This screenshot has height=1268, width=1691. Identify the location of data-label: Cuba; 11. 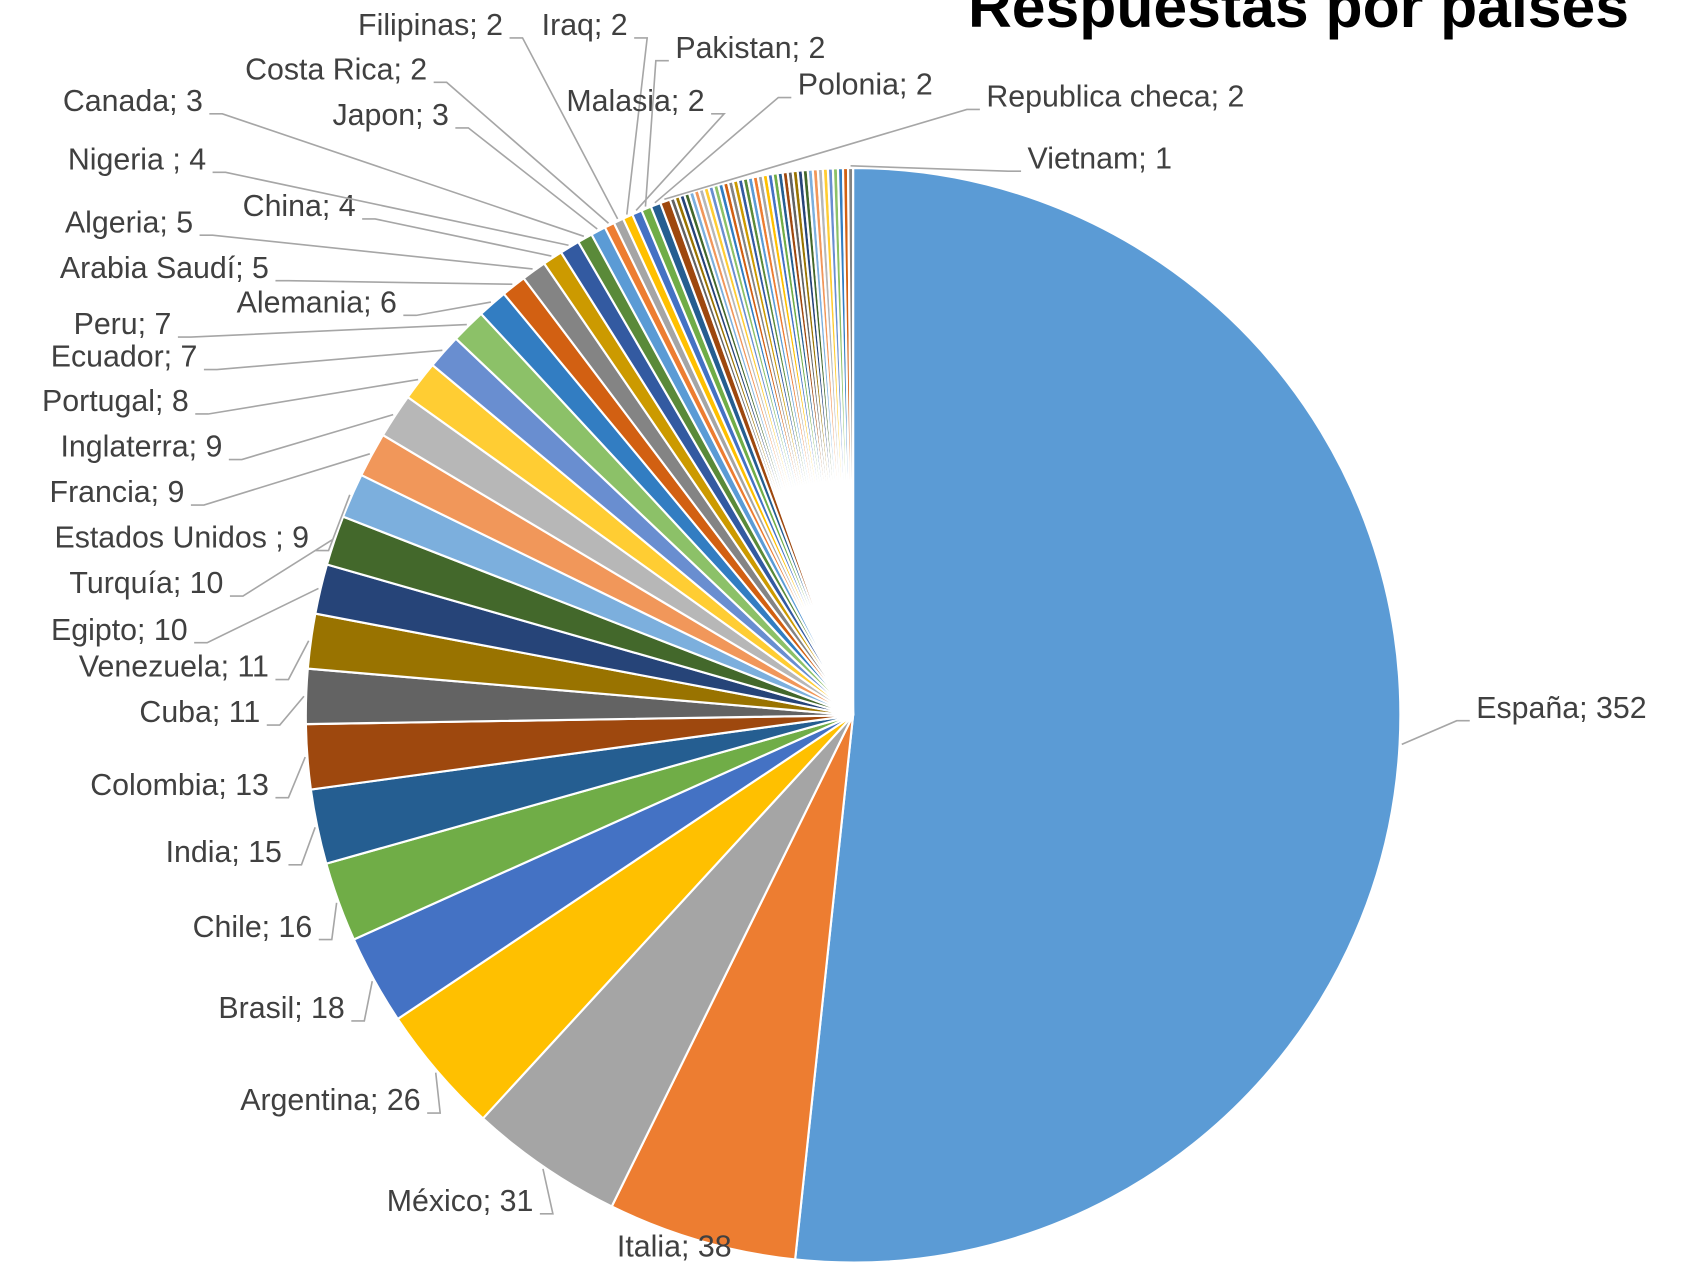
(199, 712).